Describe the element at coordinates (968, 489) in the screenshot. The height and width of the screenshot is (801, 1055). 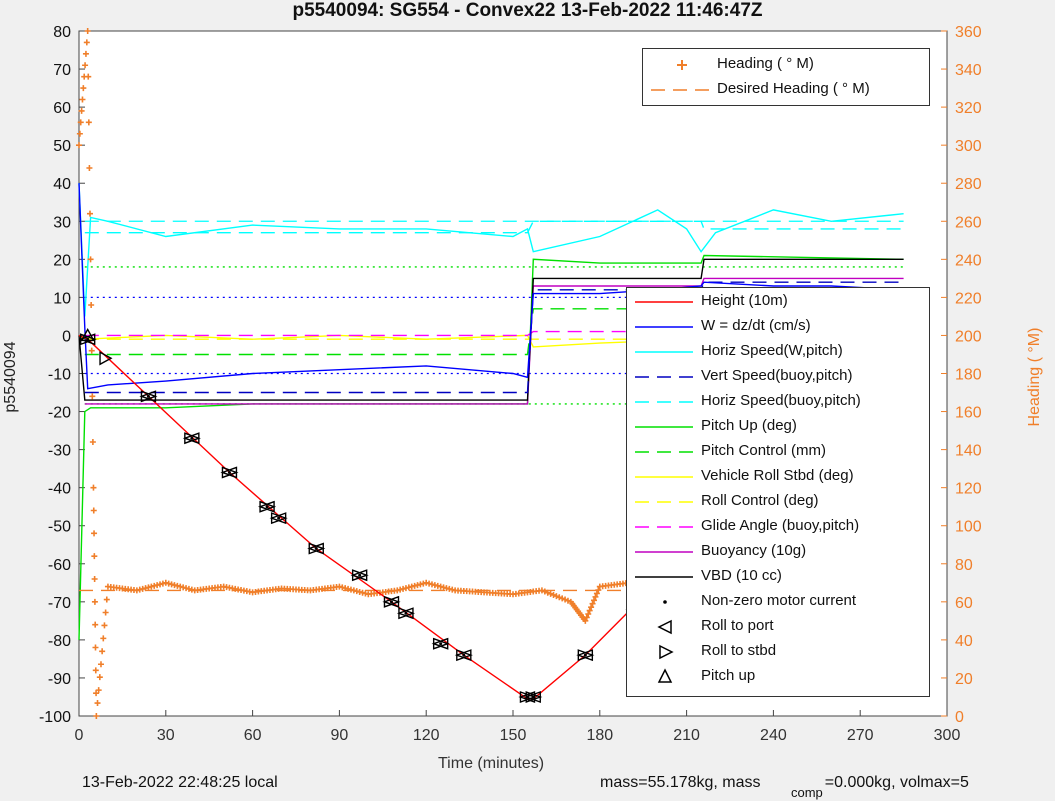
I see `y2-tick-label: 120` at that location.